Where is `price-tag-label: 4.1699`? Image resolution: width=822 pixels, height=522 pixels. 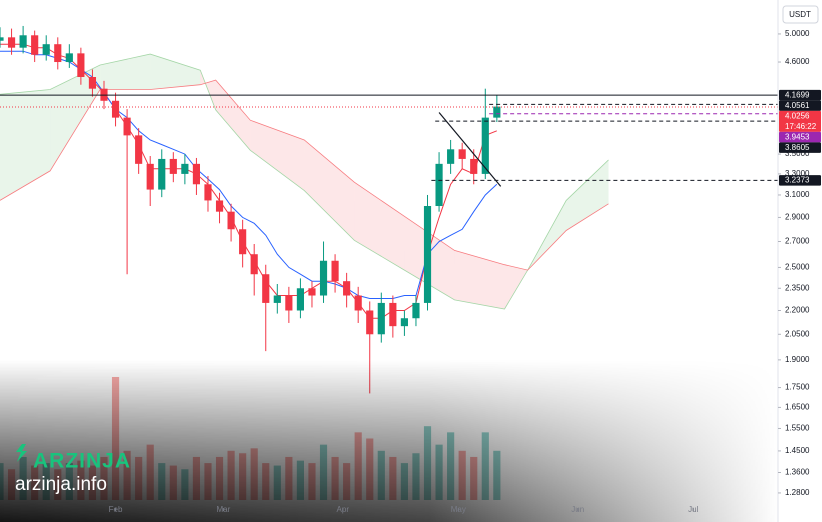 price-tag-label: 4.1699 is located at coordinates (797, 94).